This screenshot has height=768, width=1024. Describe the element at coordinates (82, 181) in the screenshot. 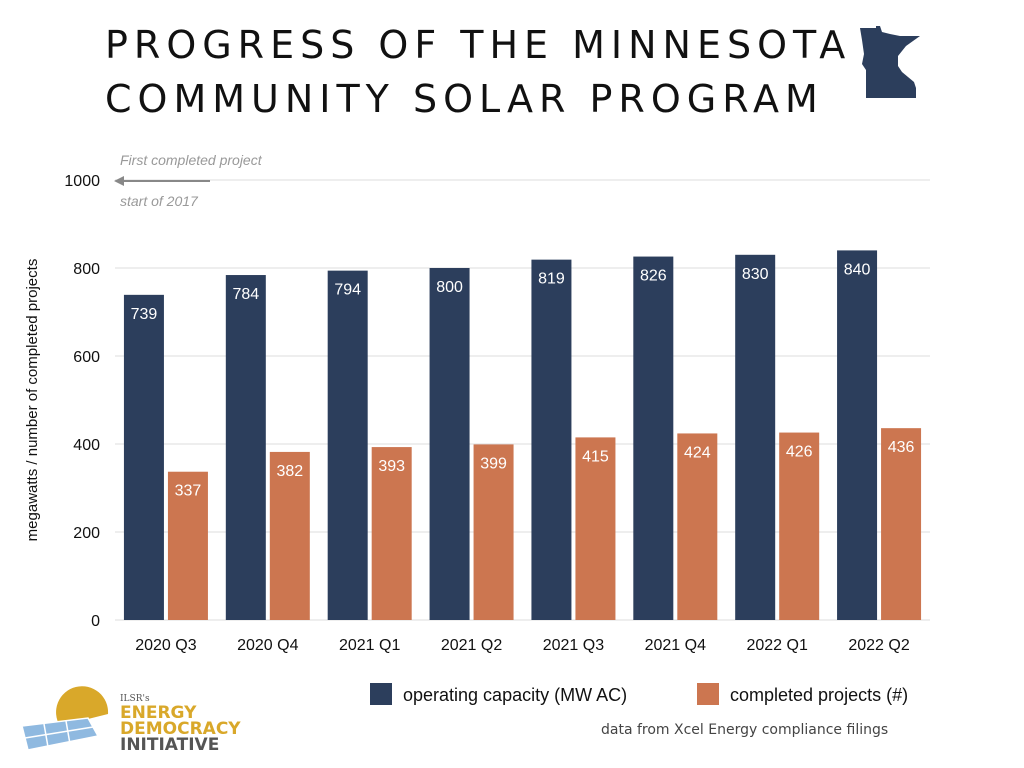

I see `y-tick-label: 1000` at that location.